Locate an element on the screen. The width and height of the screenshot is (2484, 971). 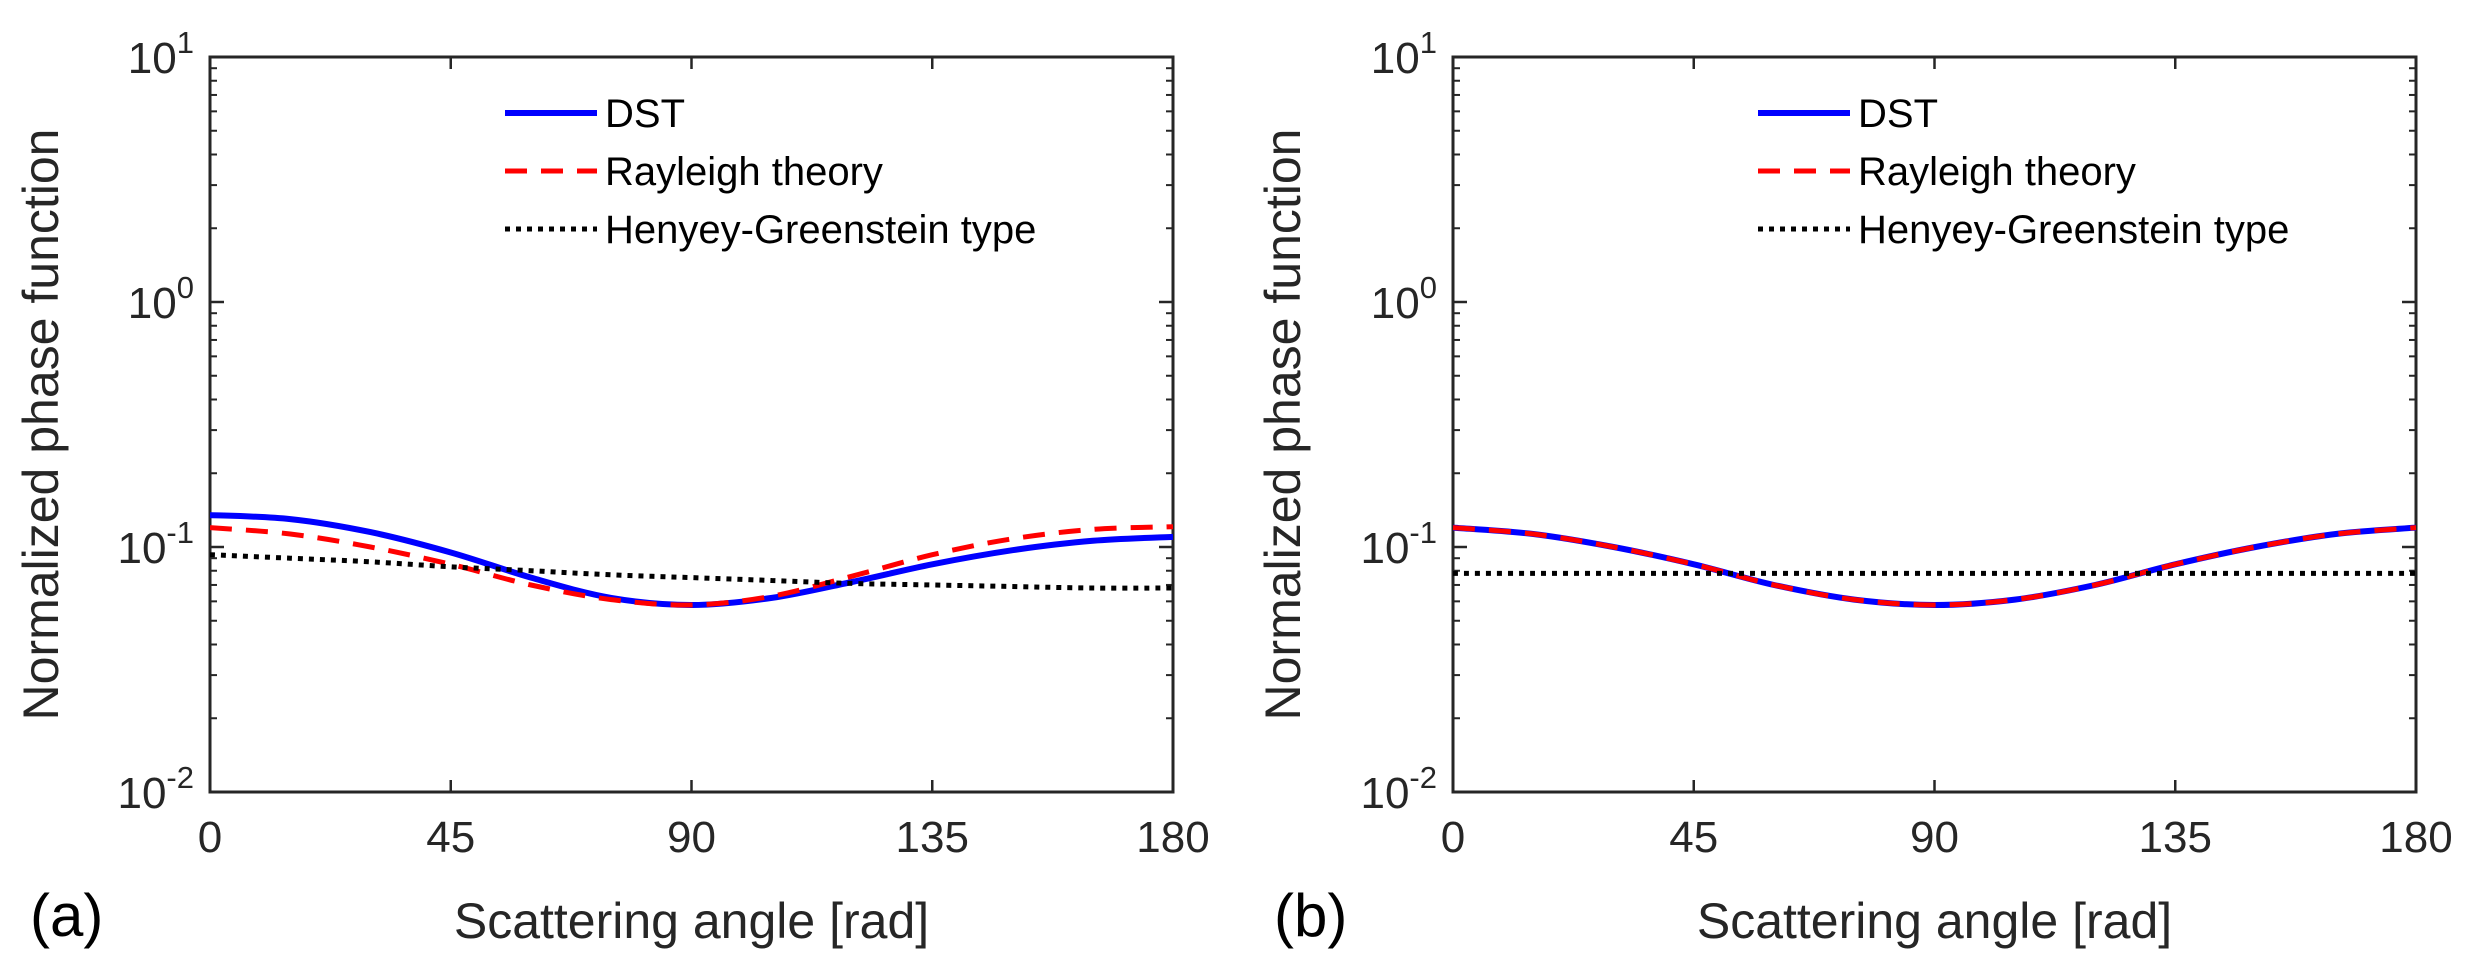
series-line-henyey-greenstein-type is located at coordinates (691, 571).